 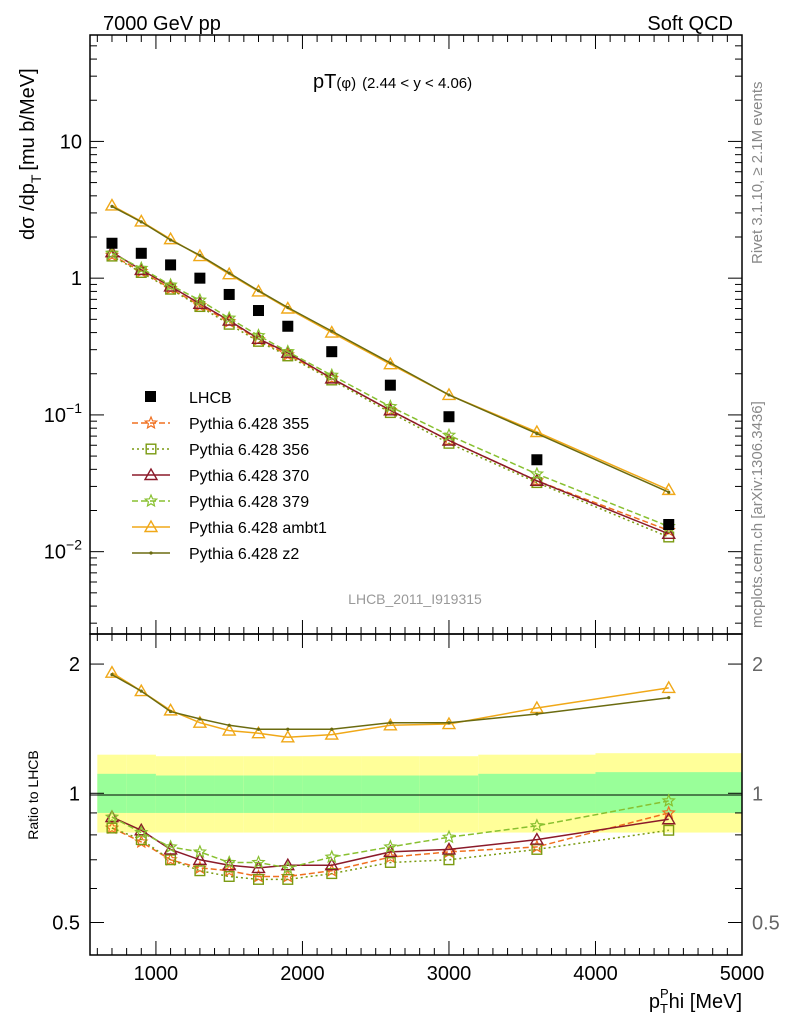 I want to click on legend-label-5: Pythia 6.428 z2, so click(x=244, y=554).